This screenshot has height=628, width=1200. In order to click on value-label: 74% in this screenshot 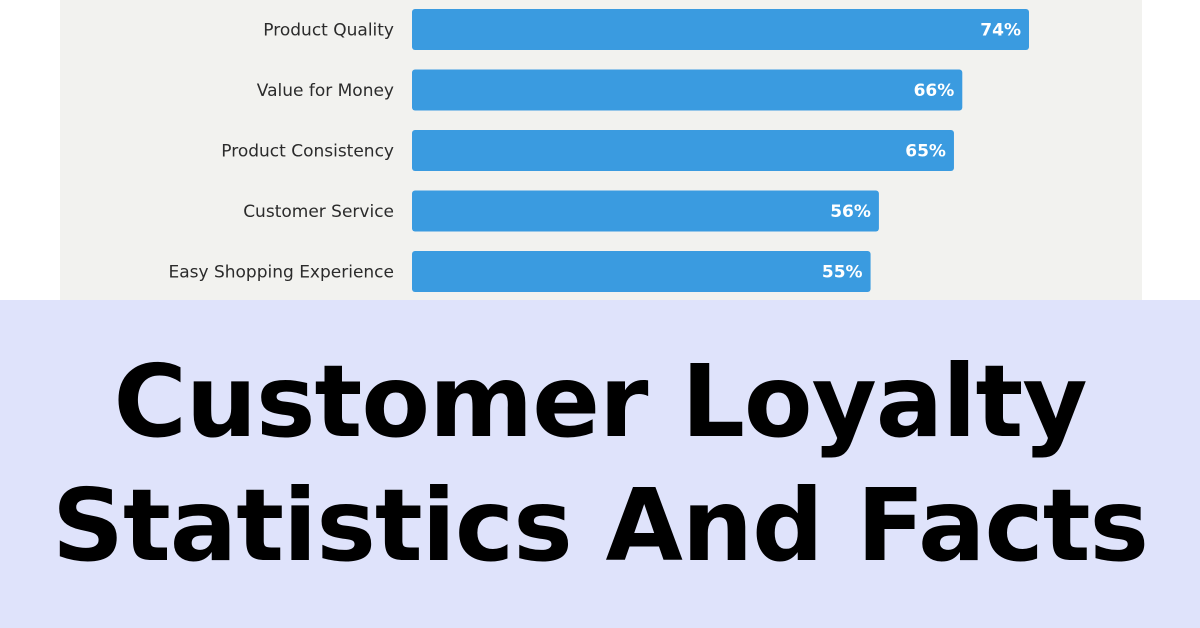, I will do `click(1000, 31)`.